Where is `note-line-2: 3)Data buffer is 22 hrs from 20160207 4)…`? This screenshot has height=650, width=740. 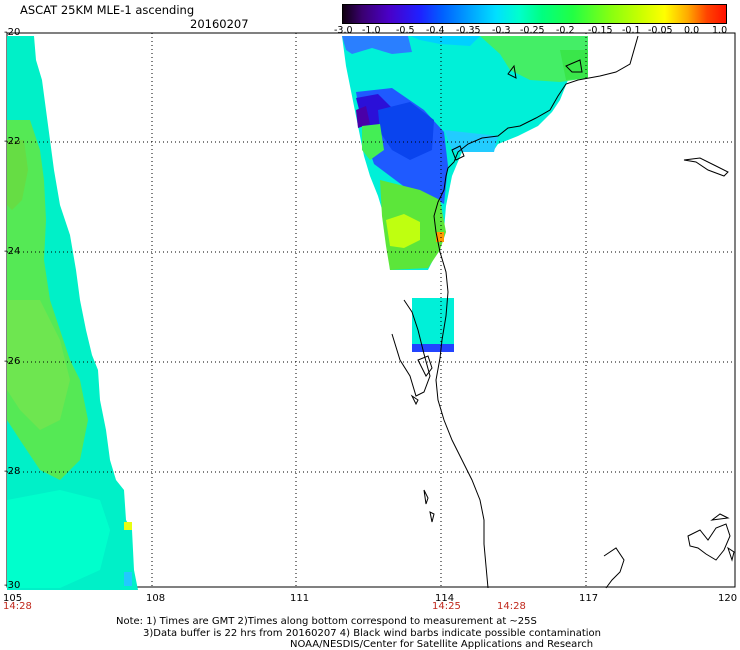 note-line-2: 3)Data buffer is 22 hrs from 20160207 4)… is located at coordinates (372, 633).